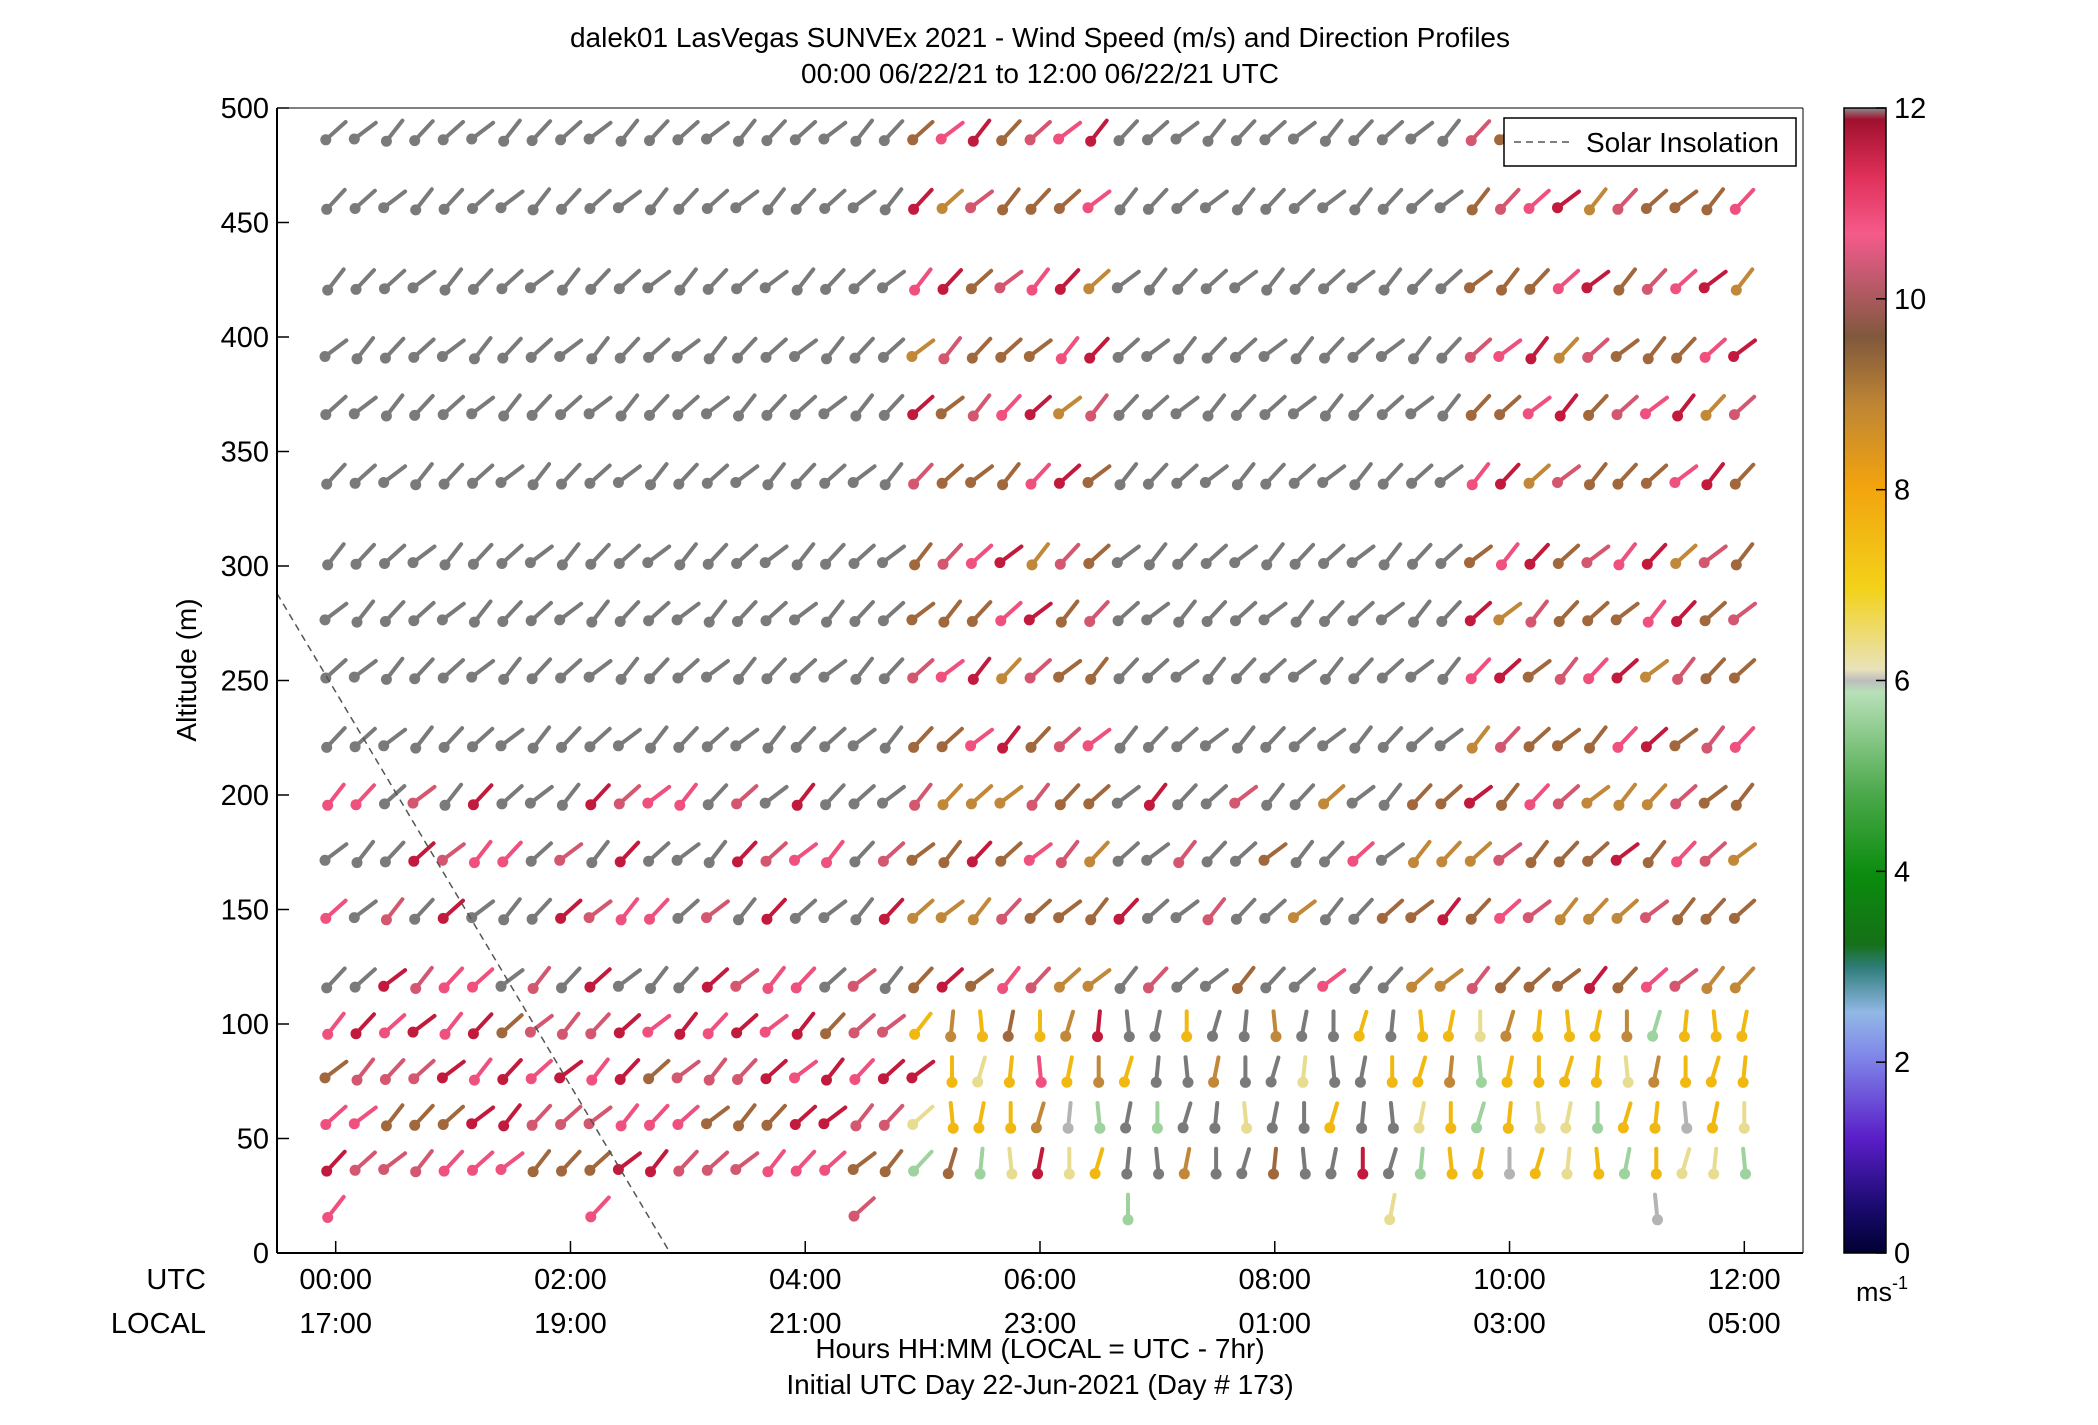  What do you see at coordinates (253, 1140) in the screenshot?
I see `y-tick-label: 50` at bounding box center [253, 1140].